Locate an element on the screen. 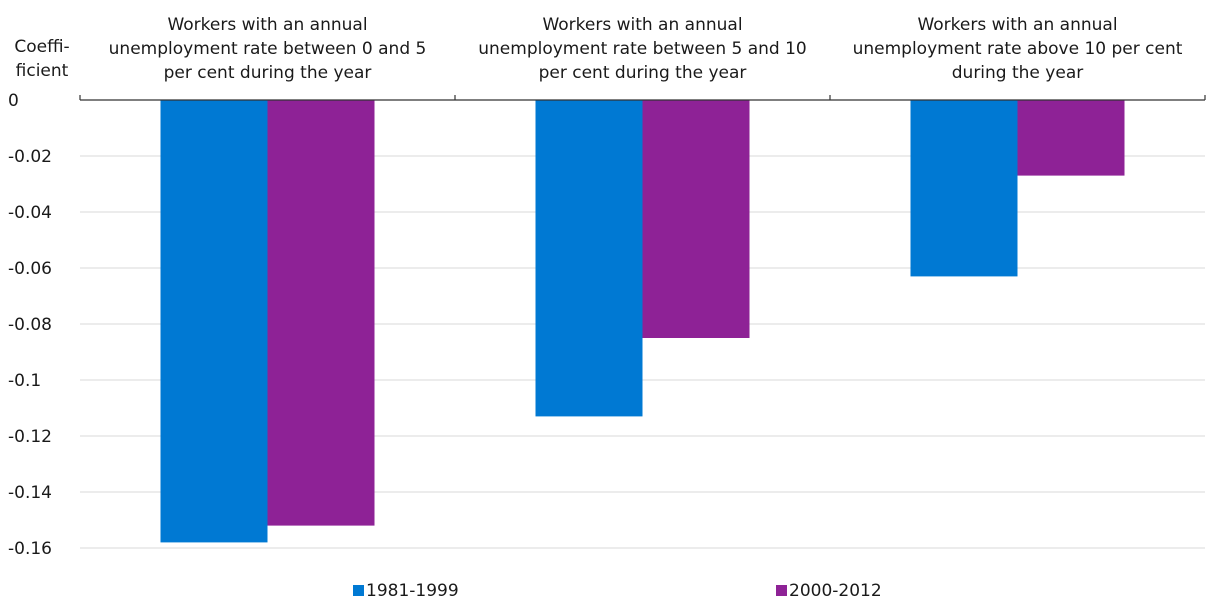 This screenshot has width=1209, height=601. category-label-line: unemployment rate between 0 and 5 is located at coordinates (268, 49).